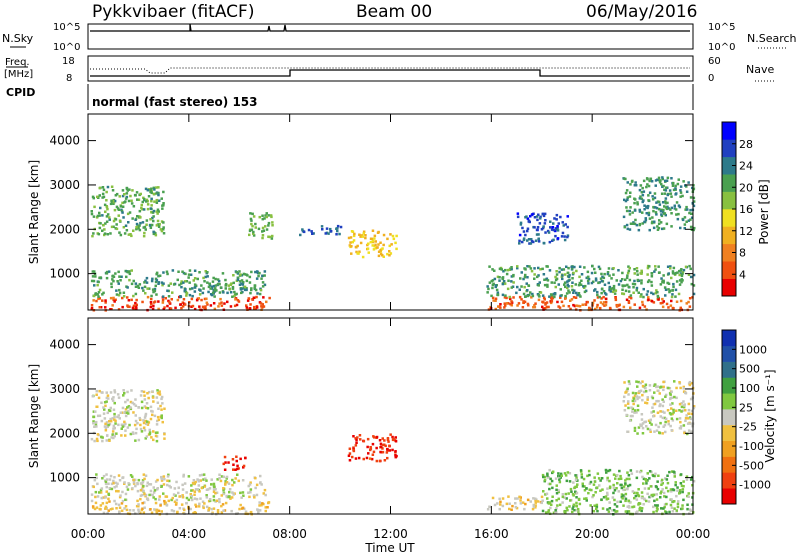  I want to click on colorbar-segment, so click(729, 353).